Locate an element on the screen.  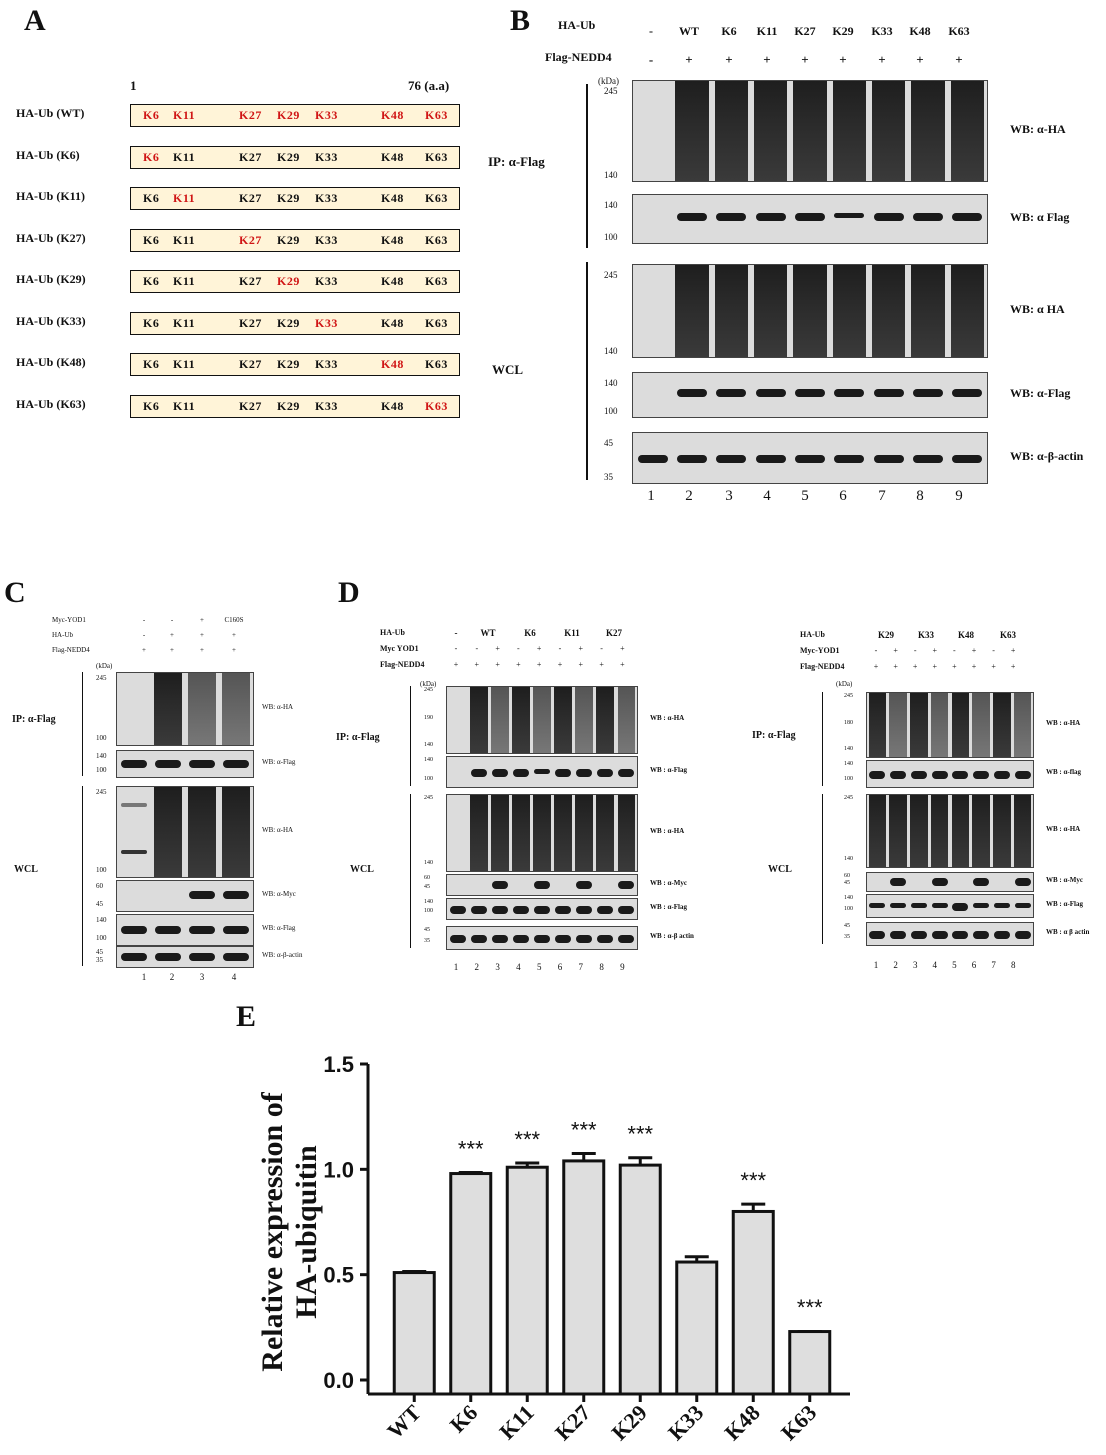
b-western-blot is located at coordinates (810, 131).